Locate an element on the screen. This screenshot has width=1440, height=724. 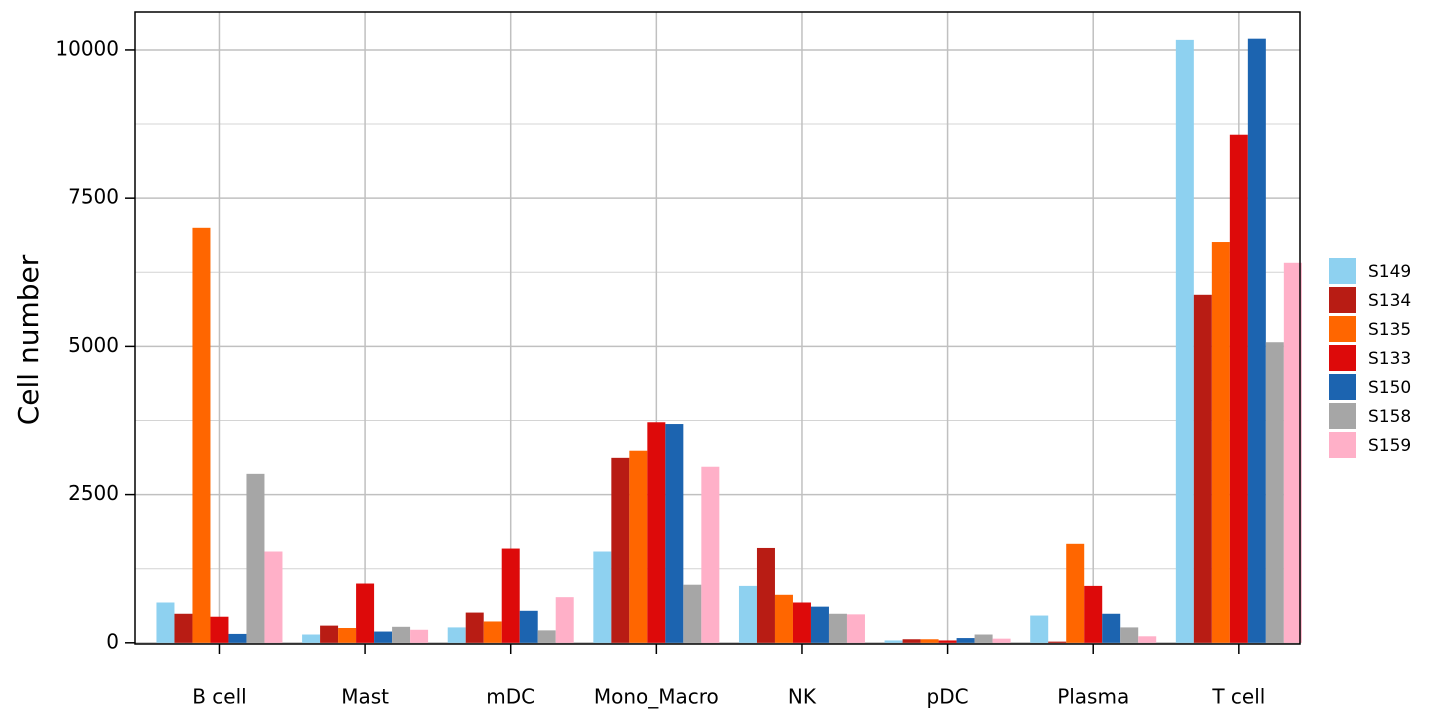
y-tick-label: 5000 is located at coordinates (93, 345).